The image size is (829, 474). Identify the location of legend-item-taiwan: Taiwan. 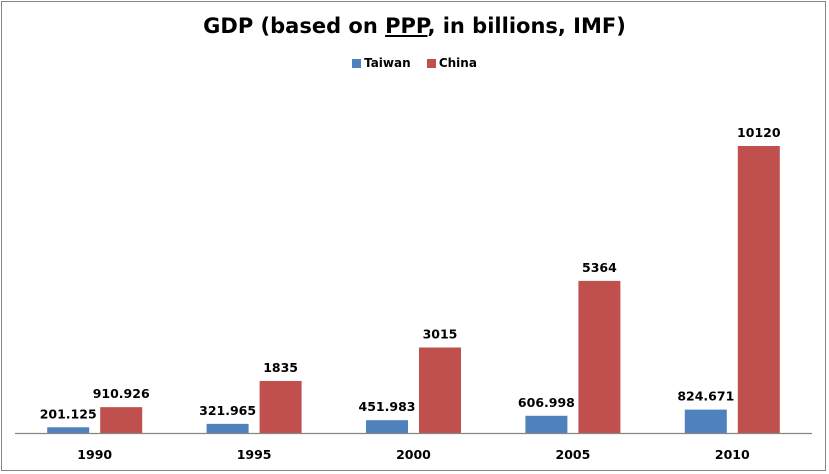
(381, 63).